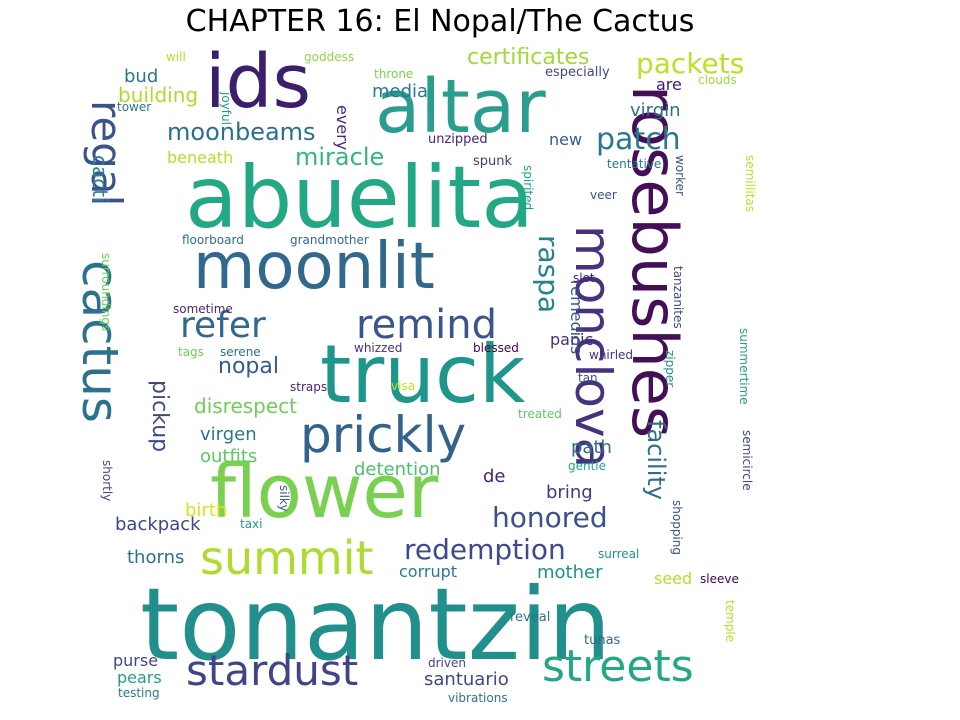 The width and height of the screenshot is (960, 720). What do you see at coordinates (400, 91) in the screenshot?
I see `word-media: media` at bounding box center [400, 91].